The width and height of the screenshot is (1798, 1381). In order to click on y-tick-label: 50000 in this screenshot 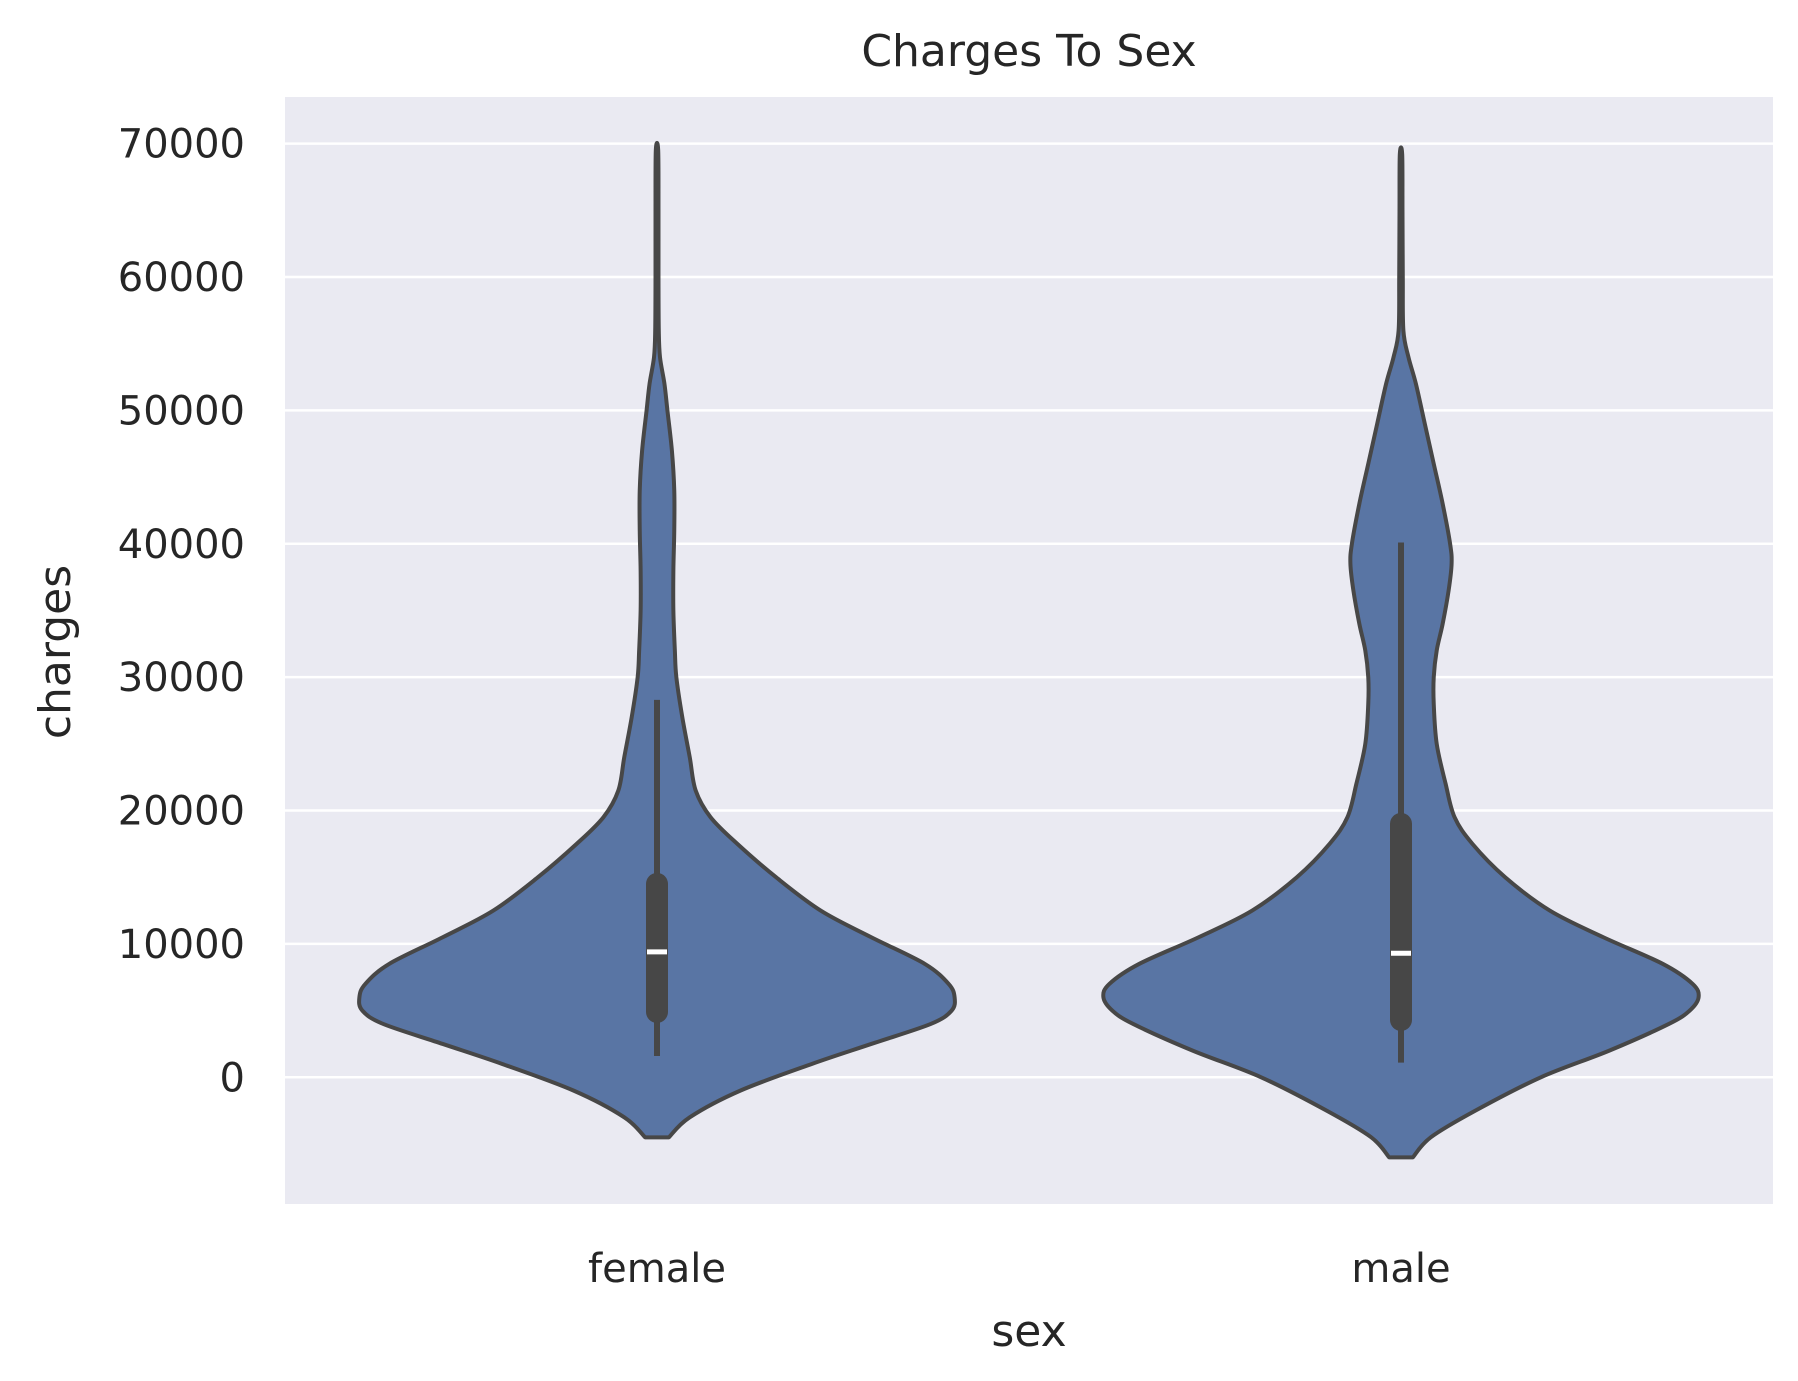, I will do `click(181, 411)`.